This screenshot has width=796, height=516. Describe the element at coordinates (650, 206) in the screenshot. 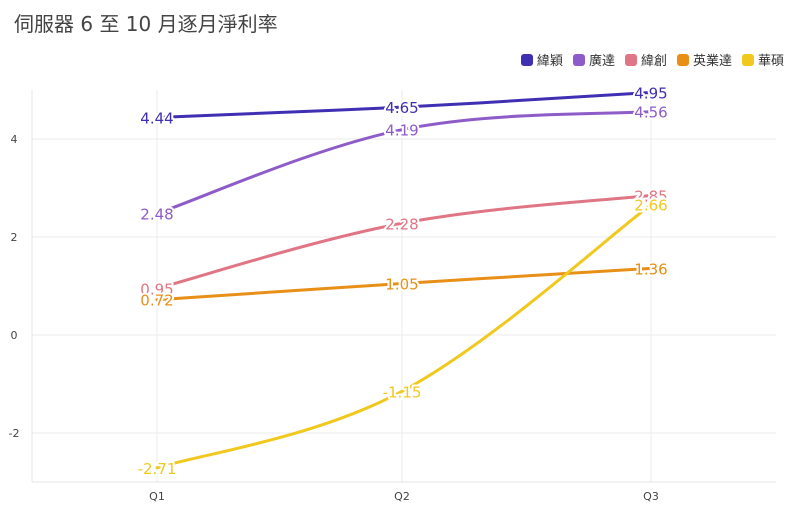

I see `data-label: 2.66` at that location.